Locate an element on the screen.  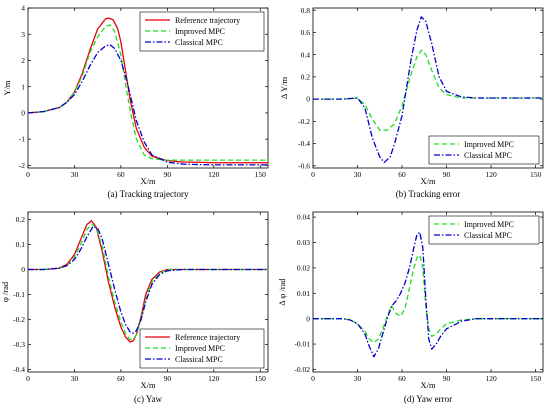
y-tick-label: 0.02 is located at coordinates (303, 267).